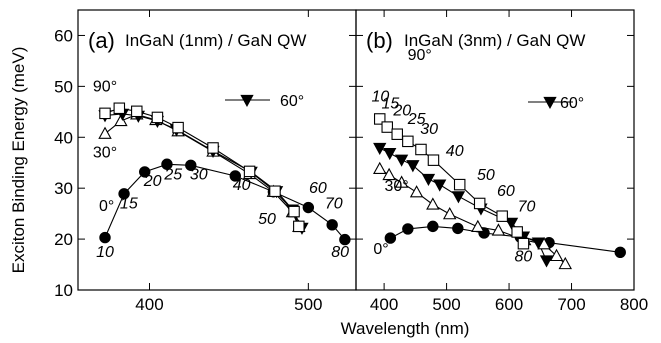  What do you see at coordinates (18, 160) in the screenshot?
I see `y-axis-title: Exciton Binding Energy (meV)` at bounding box center [18, 160].